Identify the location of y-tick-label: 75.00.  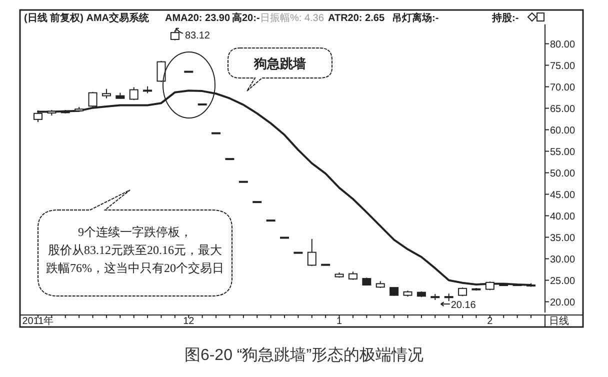
(563, 66).